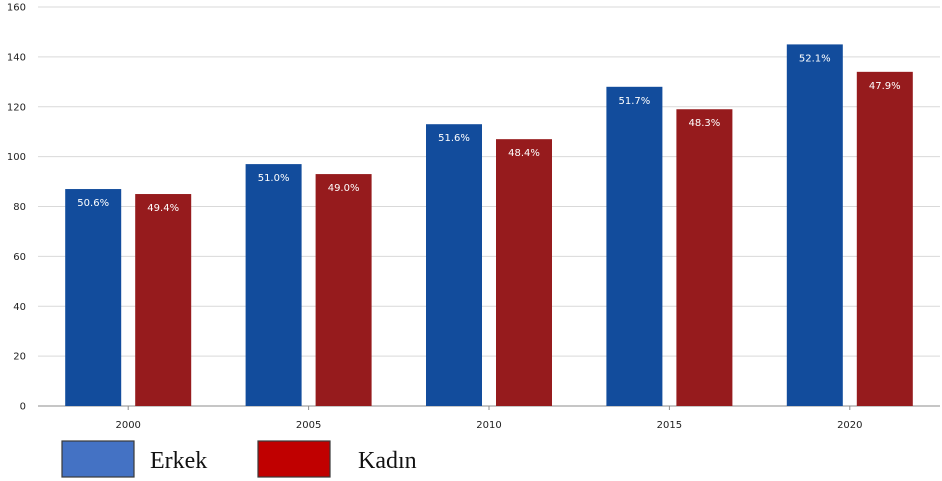  I want to click on bar-data-label: 48.3%, so click(705, 123).